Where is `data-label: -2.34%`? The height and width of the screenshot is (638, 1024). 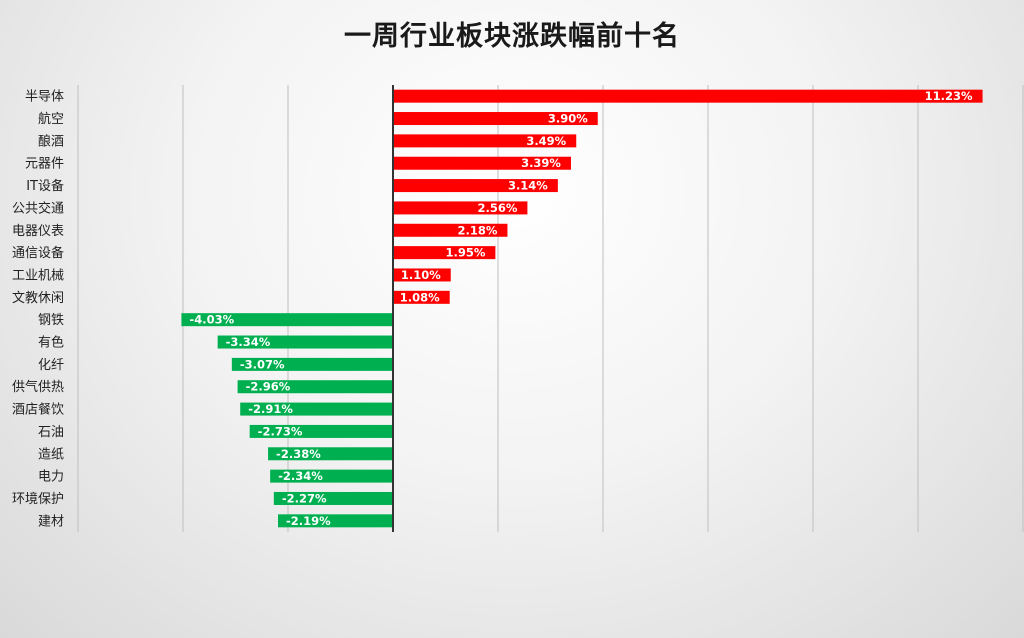 data-label: -2.34% is located at coordinates (300, 476).